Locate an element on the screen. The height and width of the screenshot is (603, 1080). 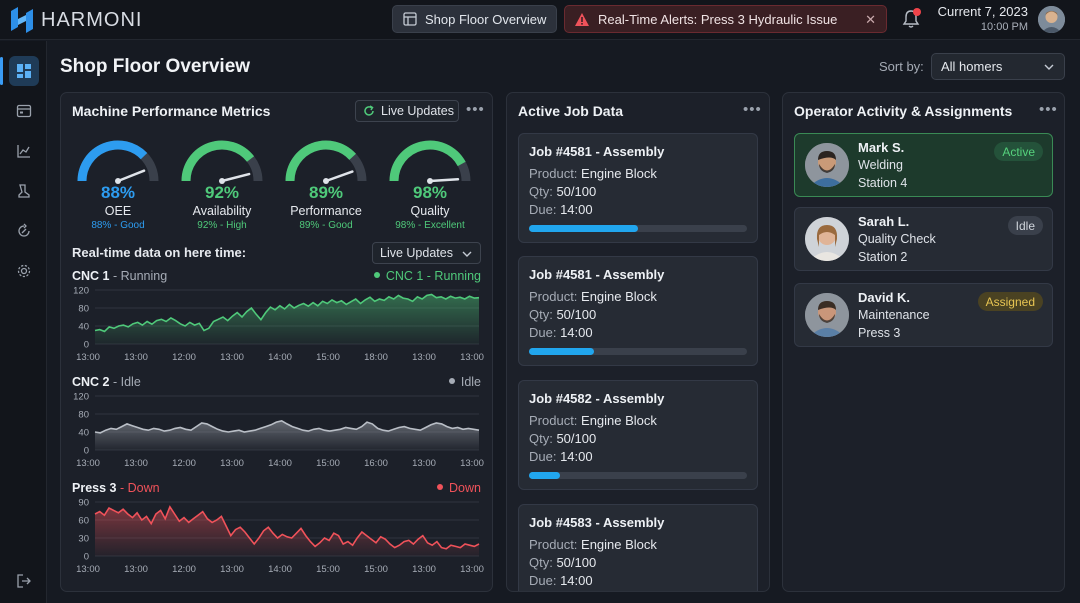
sidebar-item-dashboard is located at coordinates (24, 71).